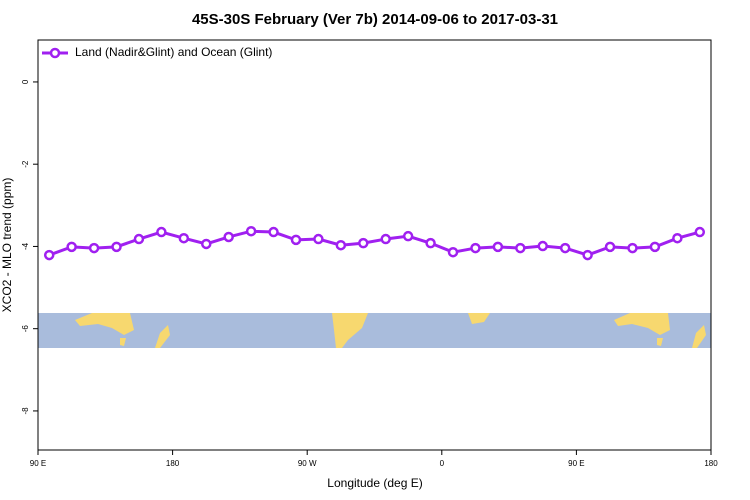  What do you see at coordinates (307, 463) in the screenshot?
I see `x-tick-label: 90 W` at bounding box center [307, 463].